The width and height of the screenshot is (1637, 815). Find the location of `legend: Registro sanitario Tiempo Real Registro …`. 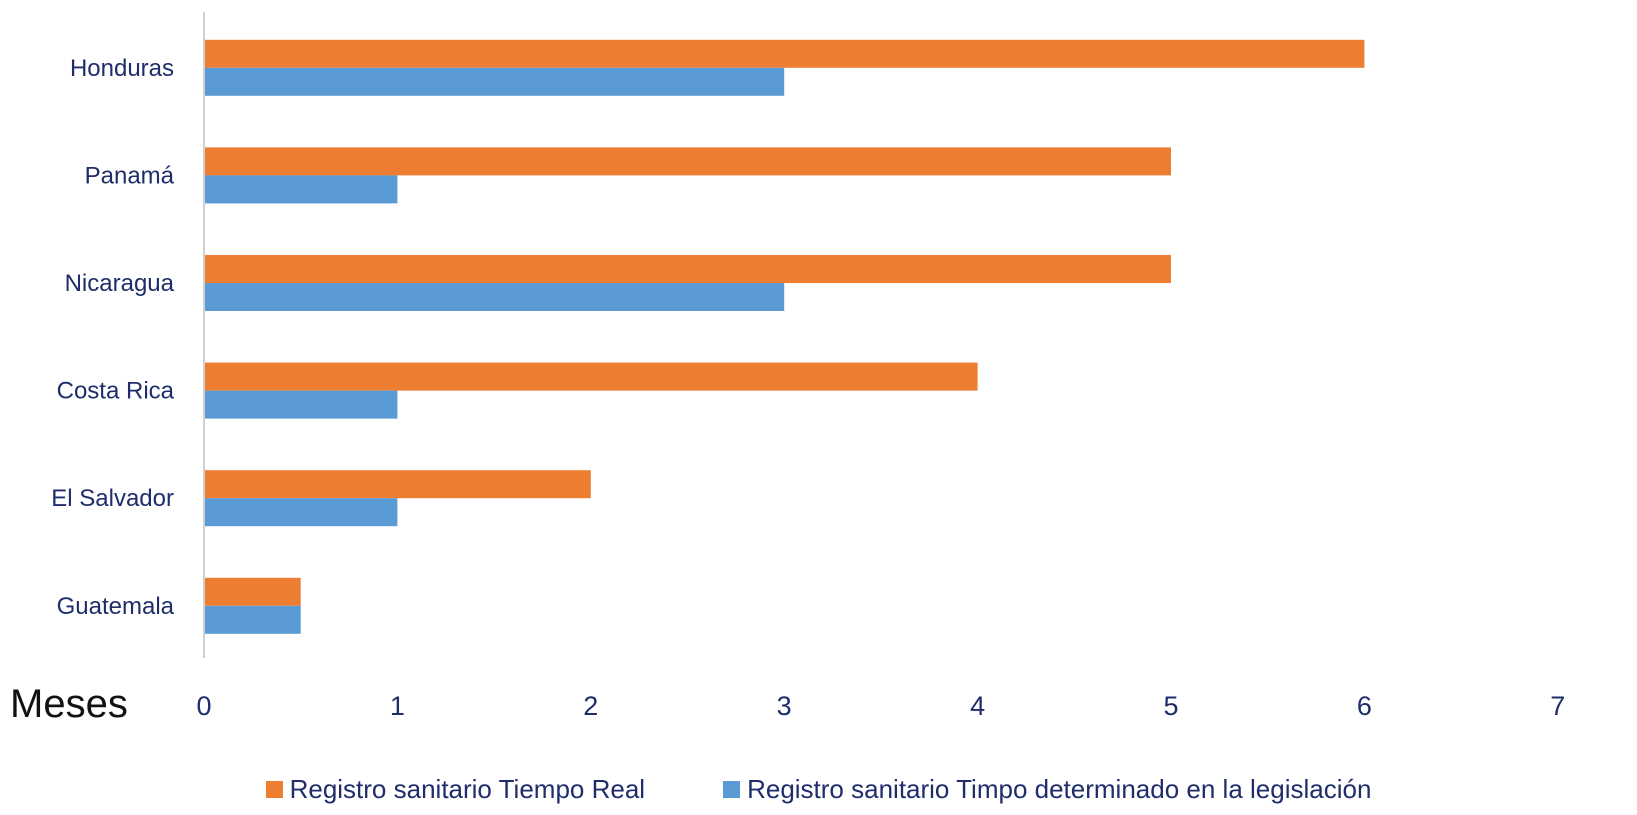

legend: Registro sanitario Tiempo Real Registro … is located at coordinates (818, 789).